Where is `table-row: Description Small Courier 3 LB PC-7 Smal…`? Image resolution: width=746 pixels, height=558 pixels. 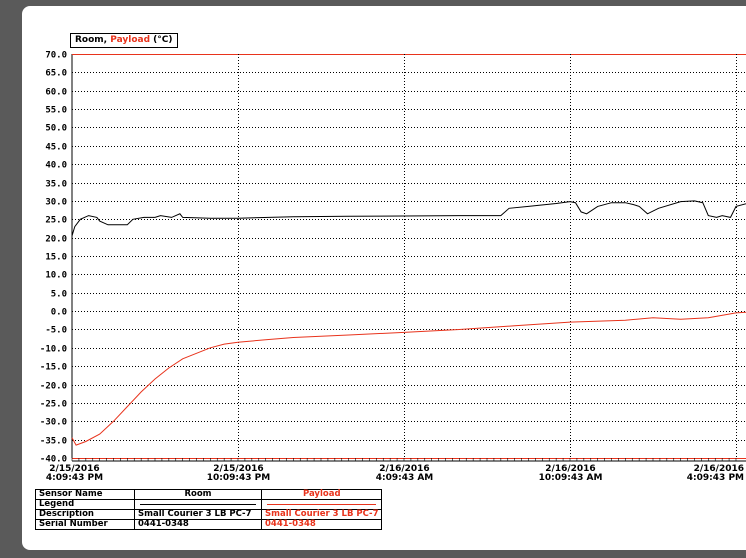 table-row: Description Small Courier 3 LB PC-7 Smal… is located at coordinates (209, 514).